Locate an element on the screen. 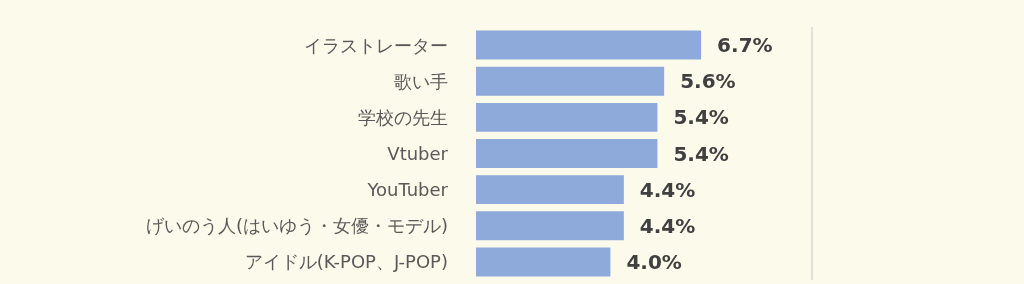 This screenshot has width=1024, height=284. y-tick-label: YouTuber is located at coordinates (407, 190).